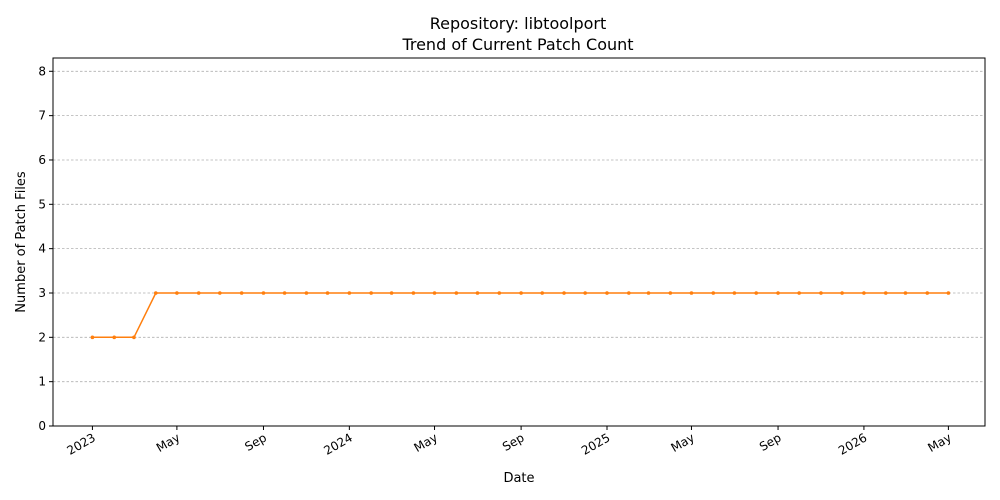 The height and width of the screenshot is (500, 1000). What do you see at coordinates (42, 293) in the screenshot?
I see `y-tick-label: 3` at bounding box center [42, 293].